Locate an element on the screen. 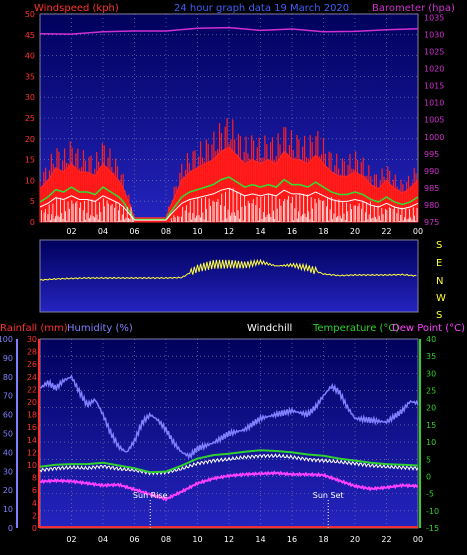 The image size is (467, 555). temp-x-tick-label: 22 is located at coordinates (386, 539).